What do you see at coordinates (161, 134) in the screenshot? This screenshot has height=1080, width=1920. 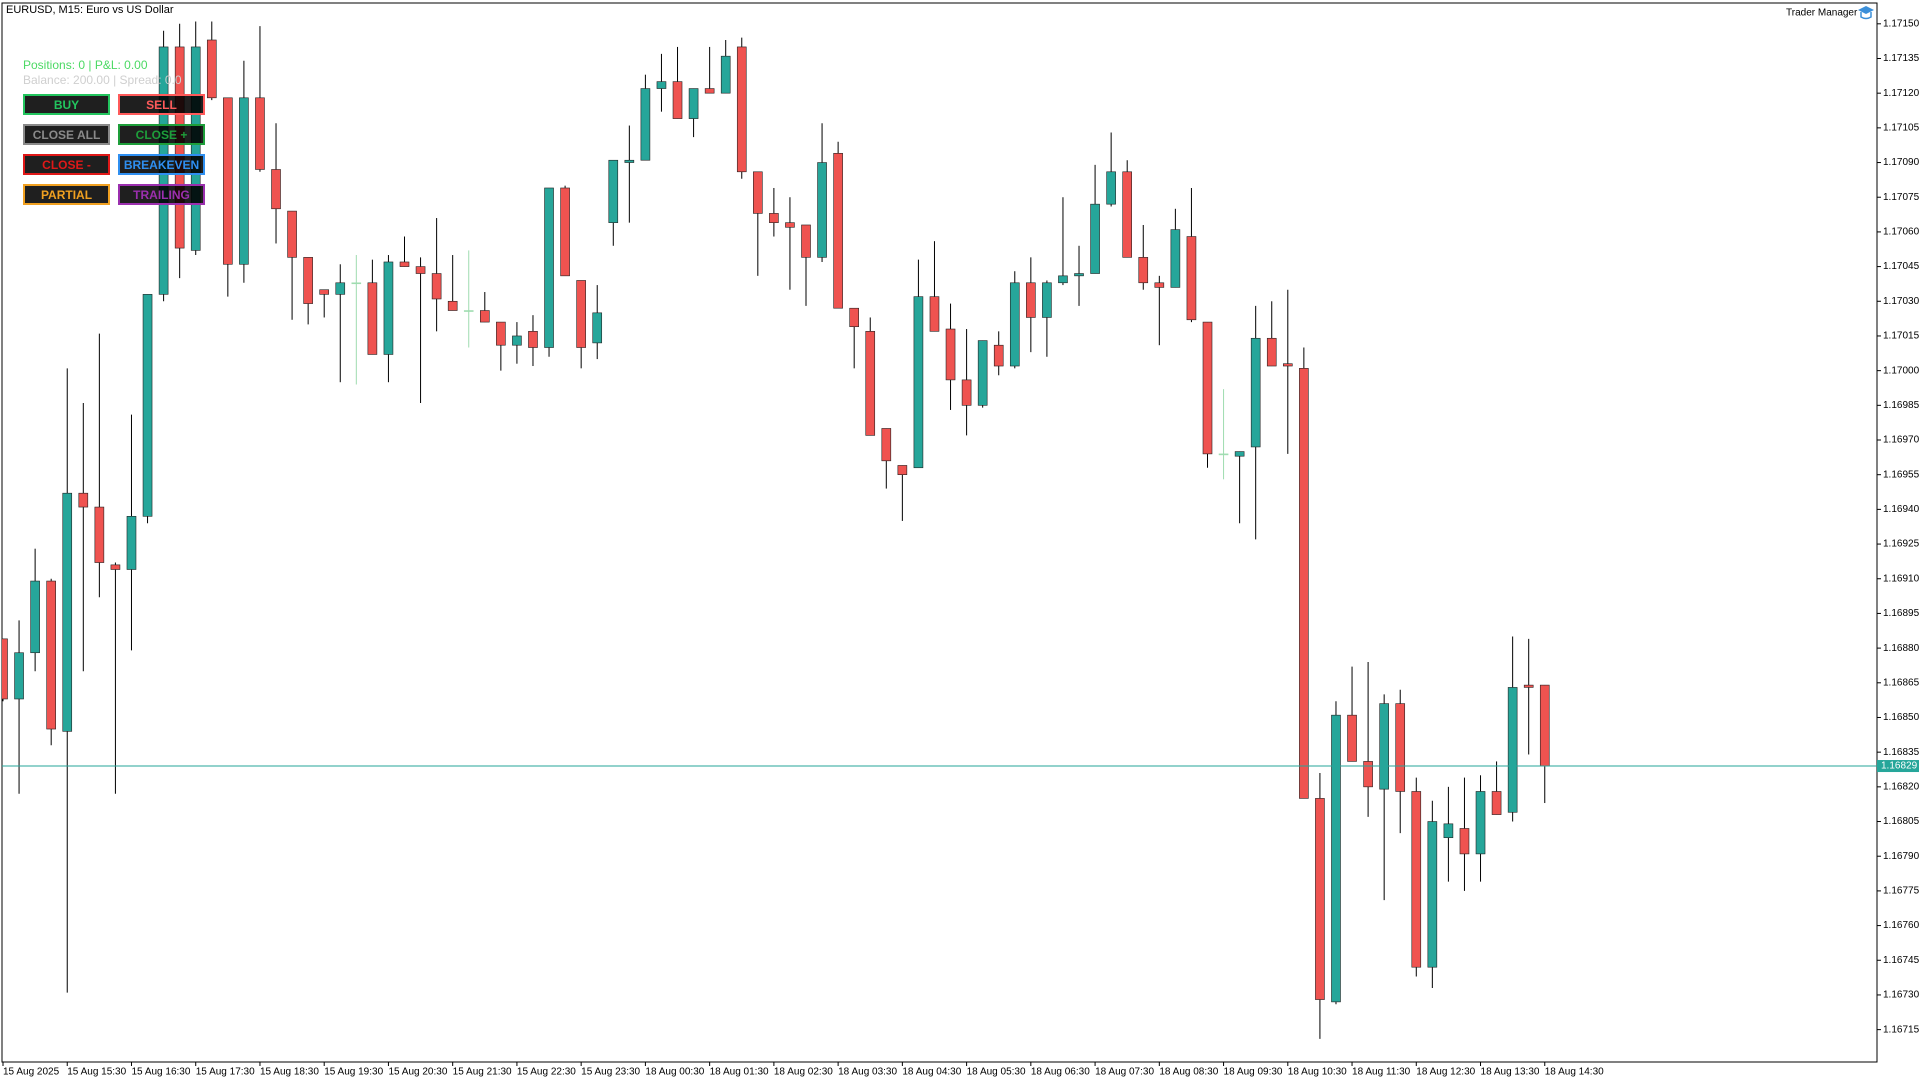 I see `trade-button: CLOSE +` at bounding box center [161, 134].